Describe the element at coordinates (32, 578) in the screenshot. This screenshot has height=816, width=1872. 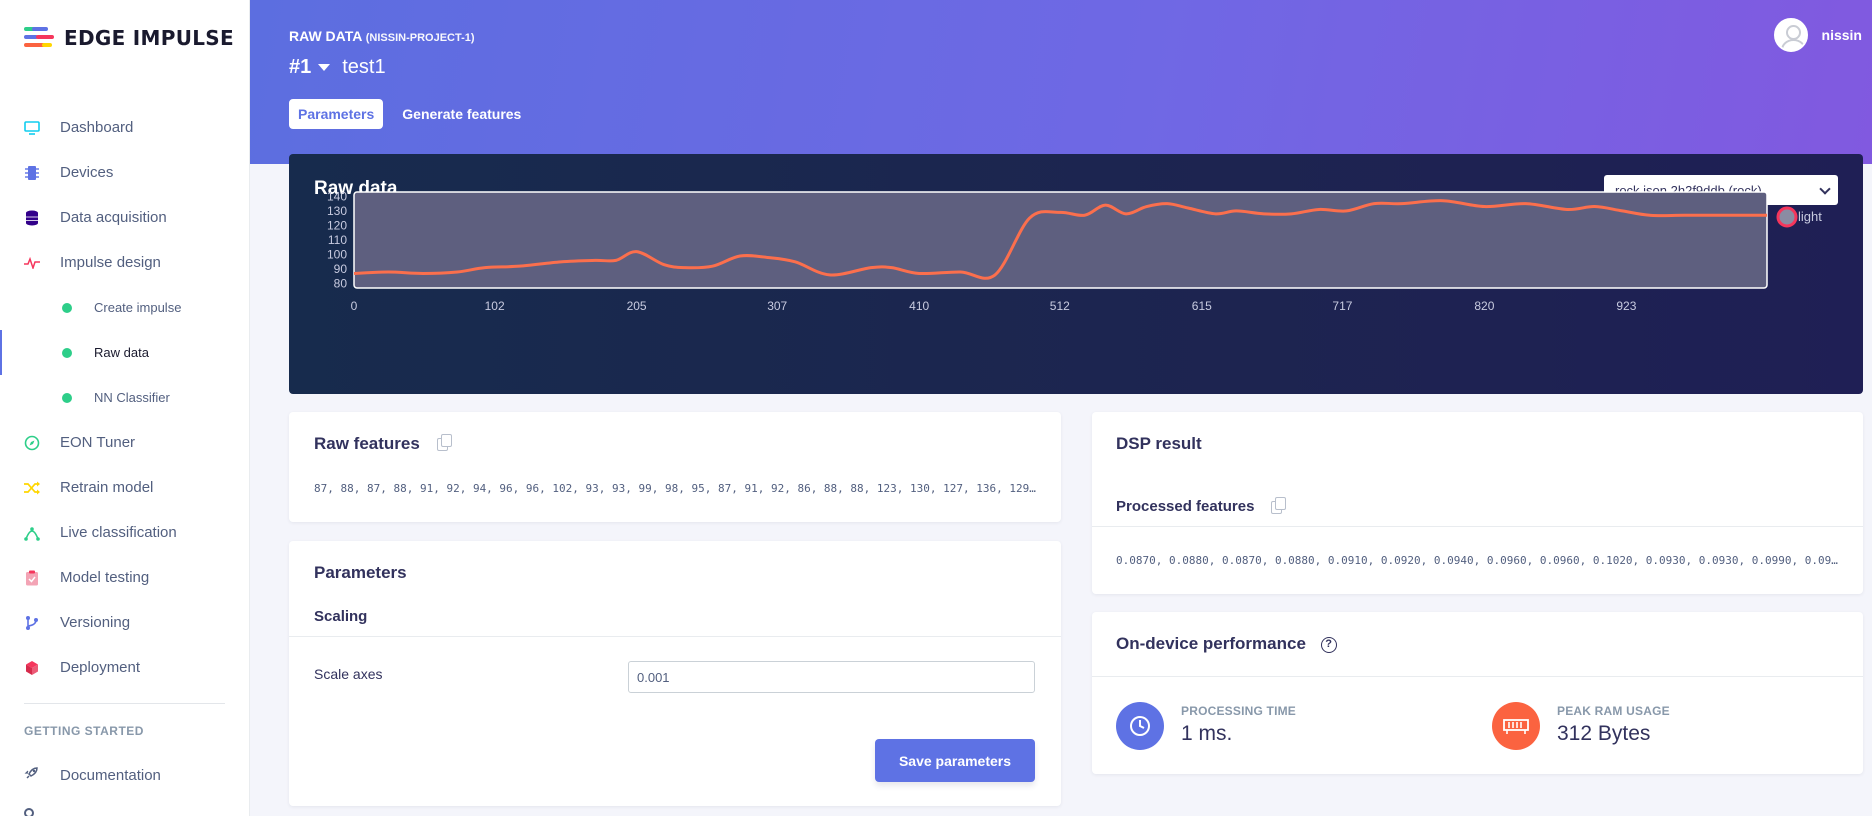
I see `clipboard-icon` at that location.